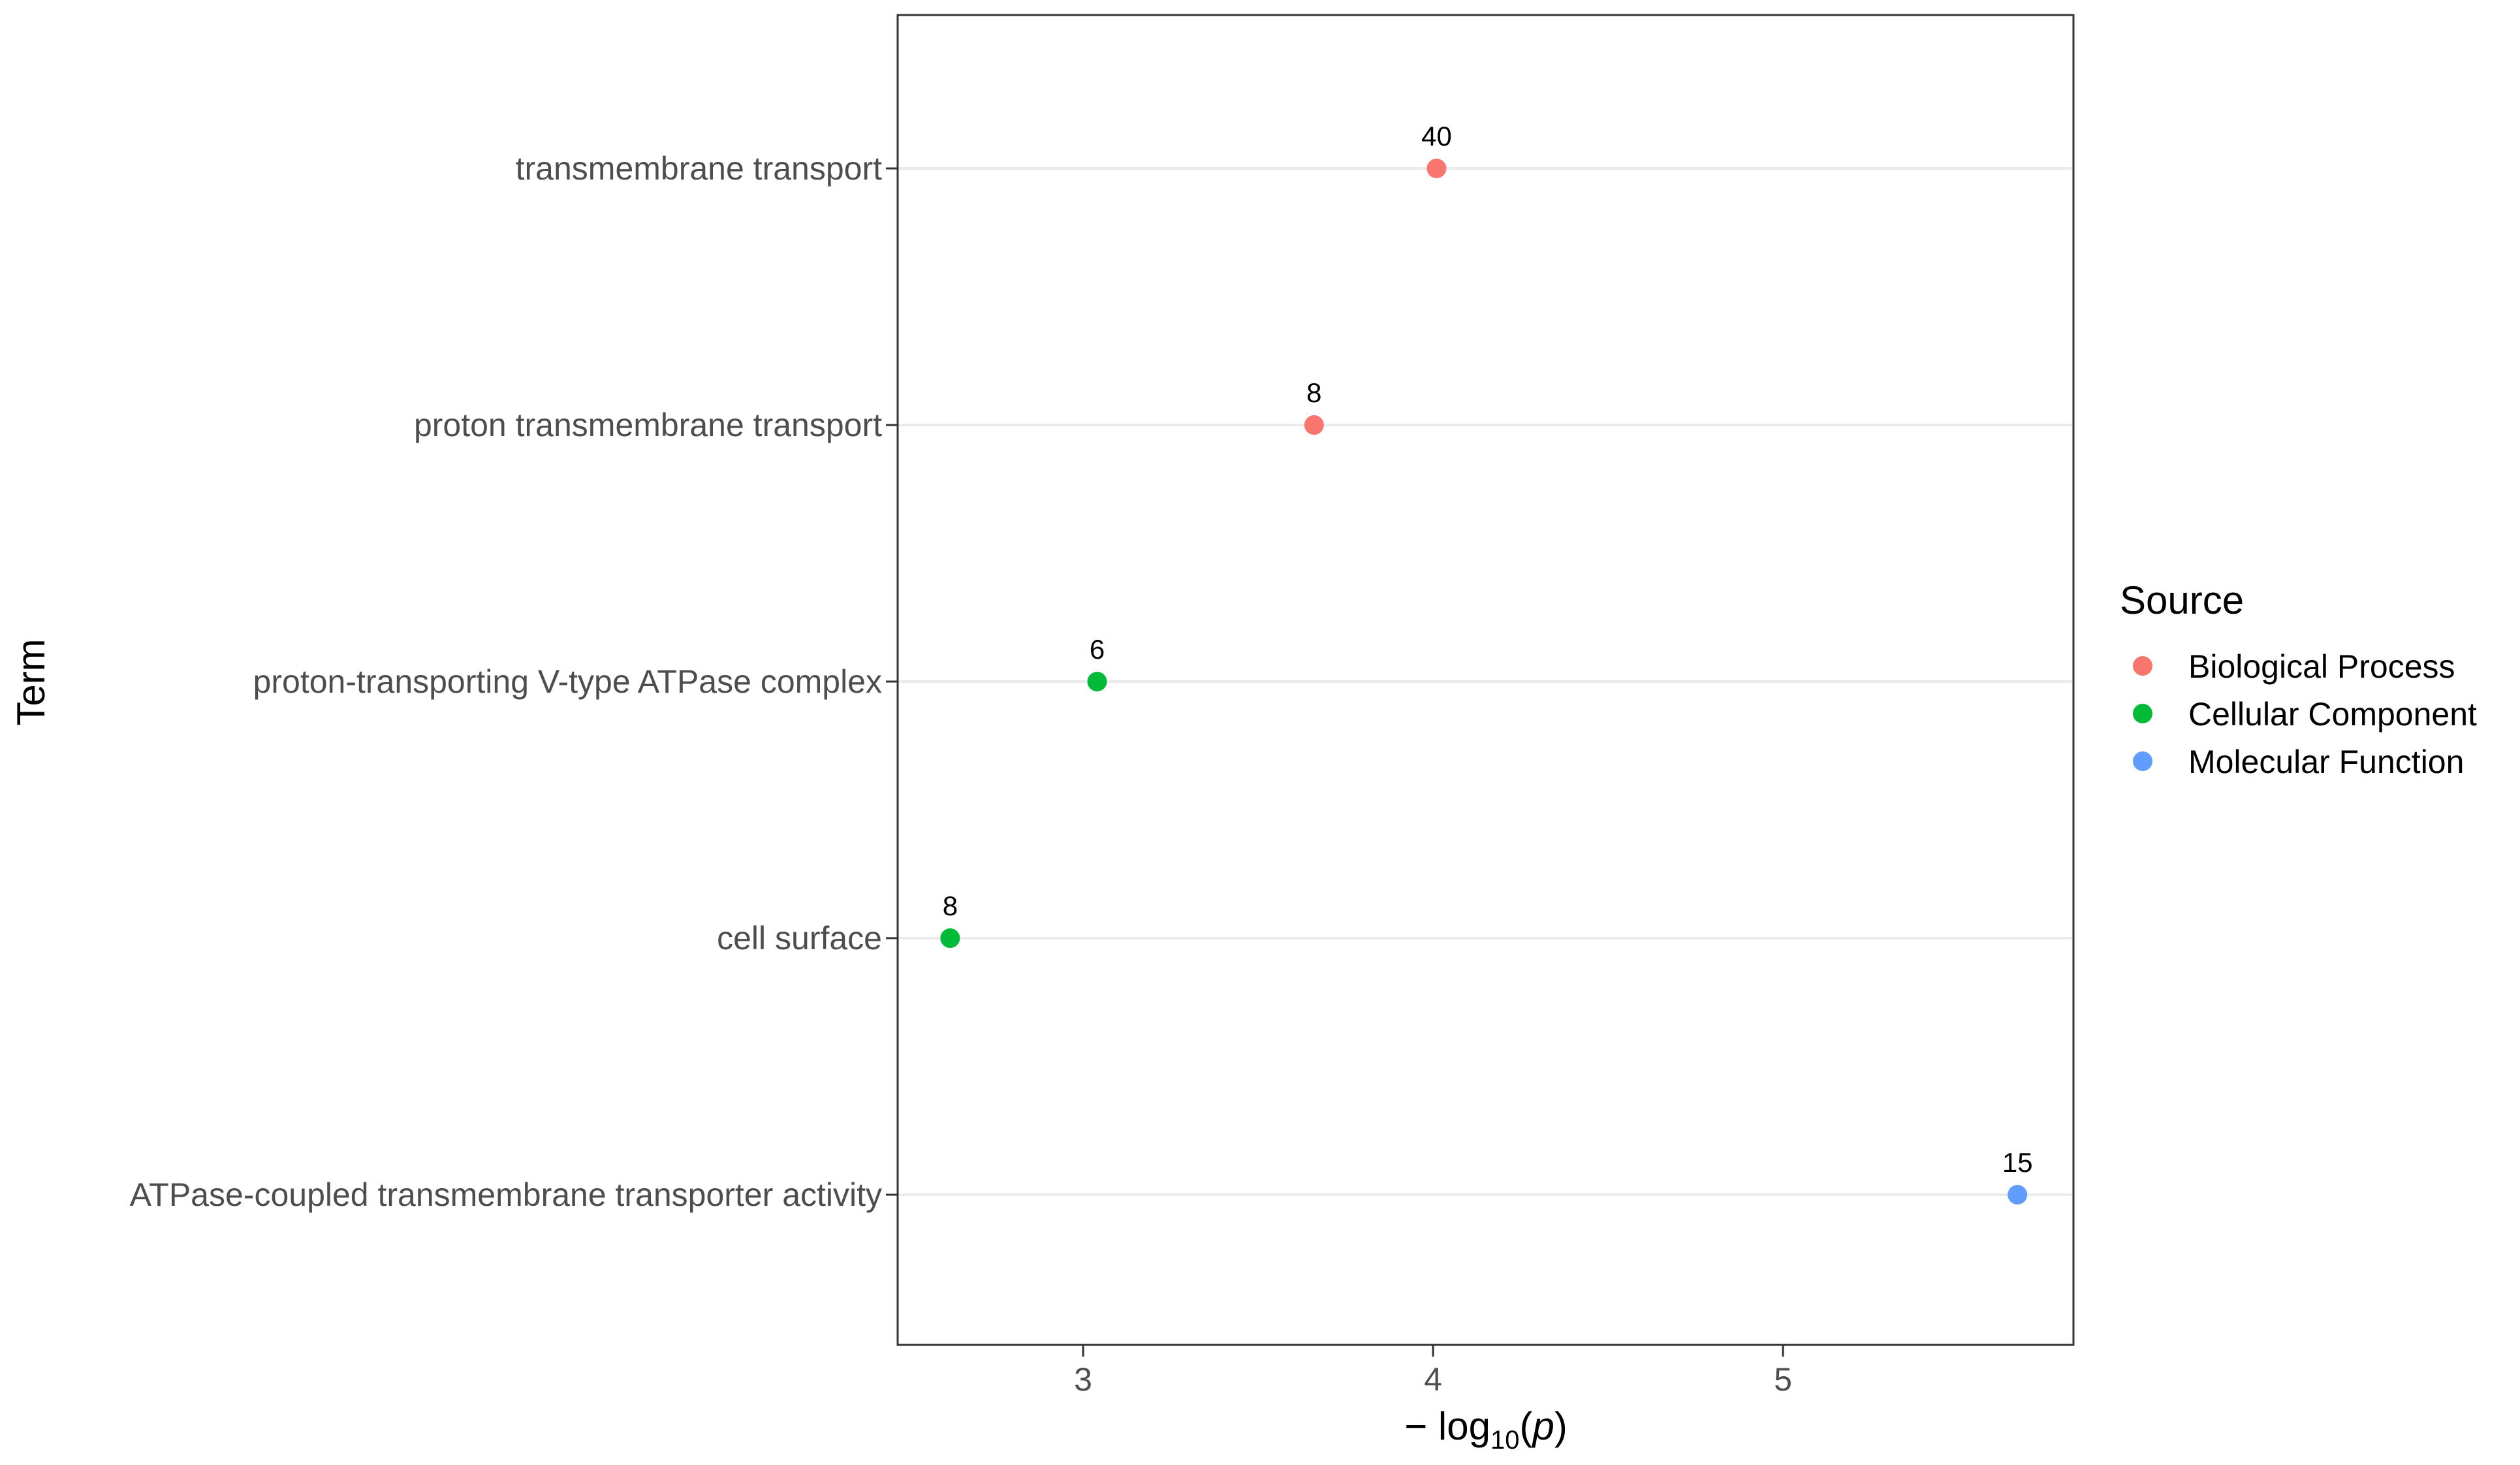 The image size is (2520, 1465). What do you see at coordinates (1097, 649) in the screenshot?
I see `data-label-proton-transporting-v-type-atpase-complex: 6` at bounding box center [1097, 649].